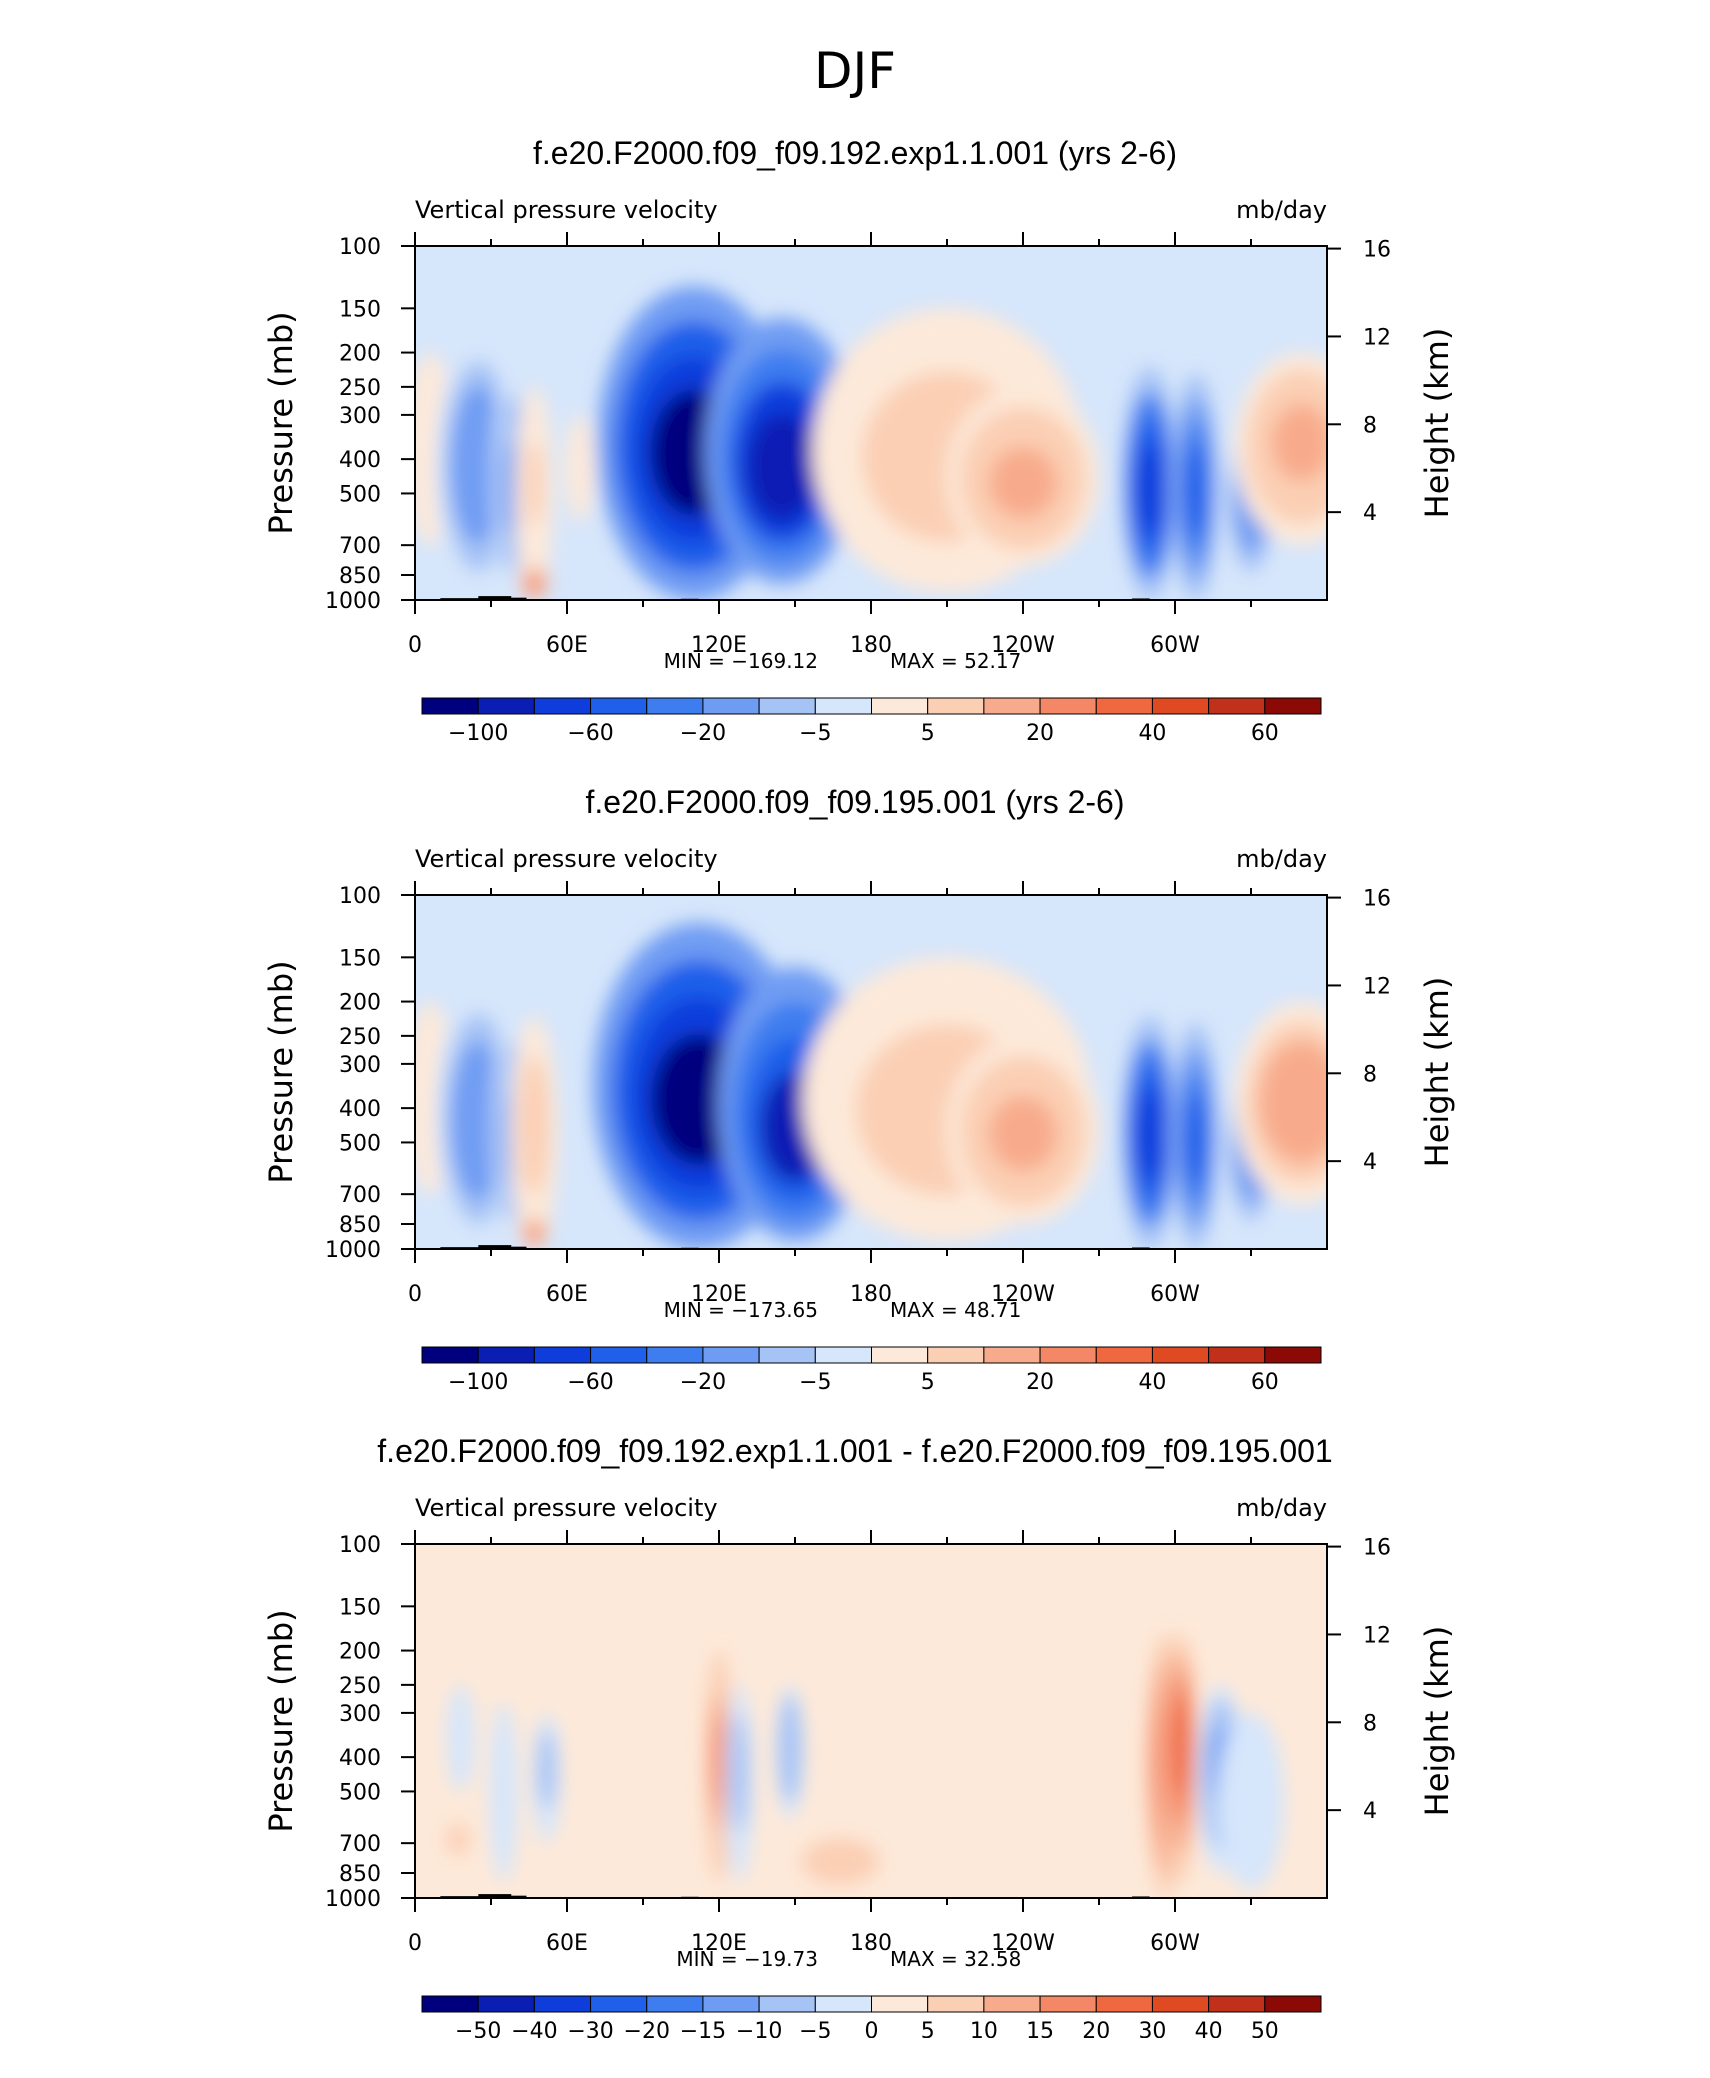 This screenshot has height=2078, width=1710. I want to click on colorbar-label: −40, so click(534, 2028).